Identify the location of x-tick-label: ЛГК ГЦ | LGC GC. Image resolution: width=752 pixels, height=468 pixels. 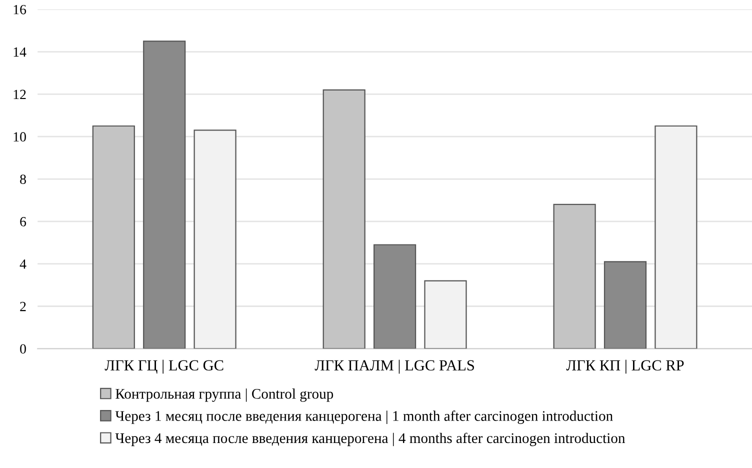
(164, 367).